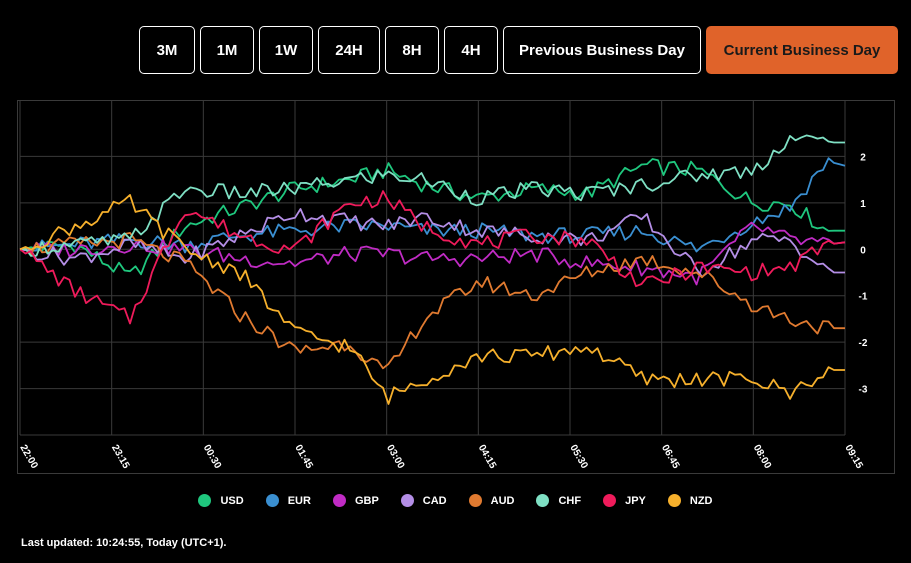  What do you see at coordinates (502, 500) in the screenshot?
I see `legend-label: AUD` at bounding box center [502, 500].